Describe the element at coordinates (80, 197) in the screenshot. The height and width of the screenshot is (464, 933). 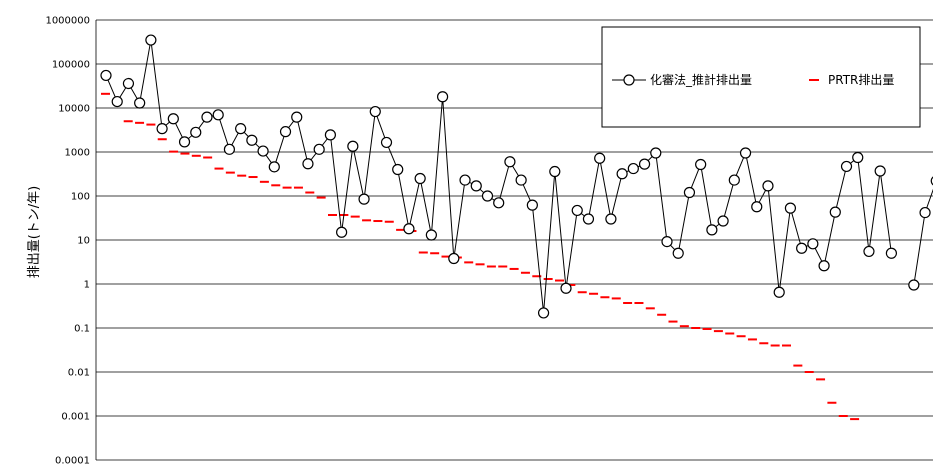
I see `y-tick-label: 100` at that location.